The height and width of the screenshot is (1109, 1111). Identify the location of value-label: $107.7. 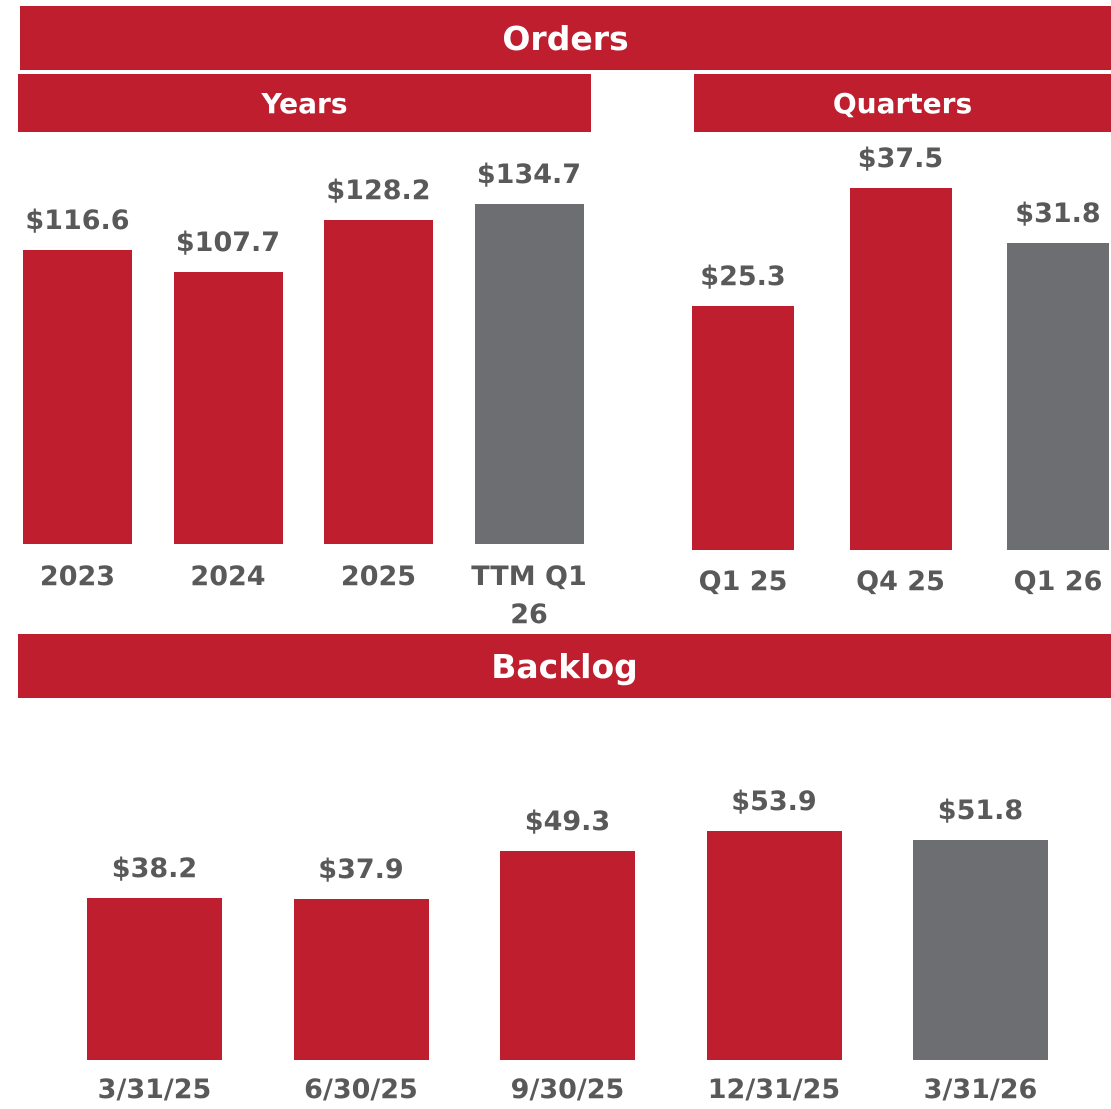
(228, 243).